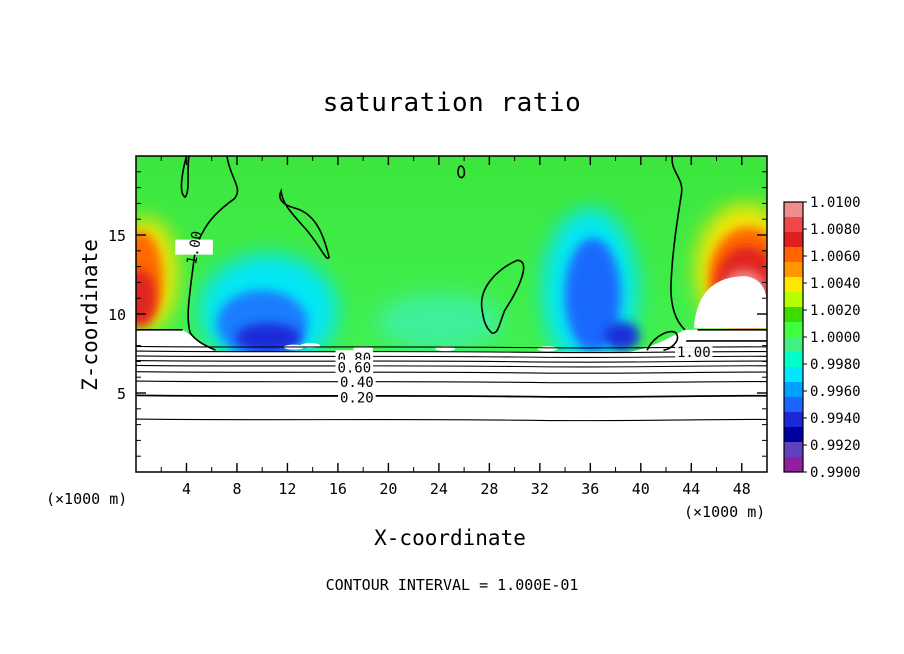 This screenshot has width=904, height=654. What do you see at coordinates (725, 512) in the screenshot?
I see `x-axis-unit-right: (×1000 m)` at bounding box center [725, 512].